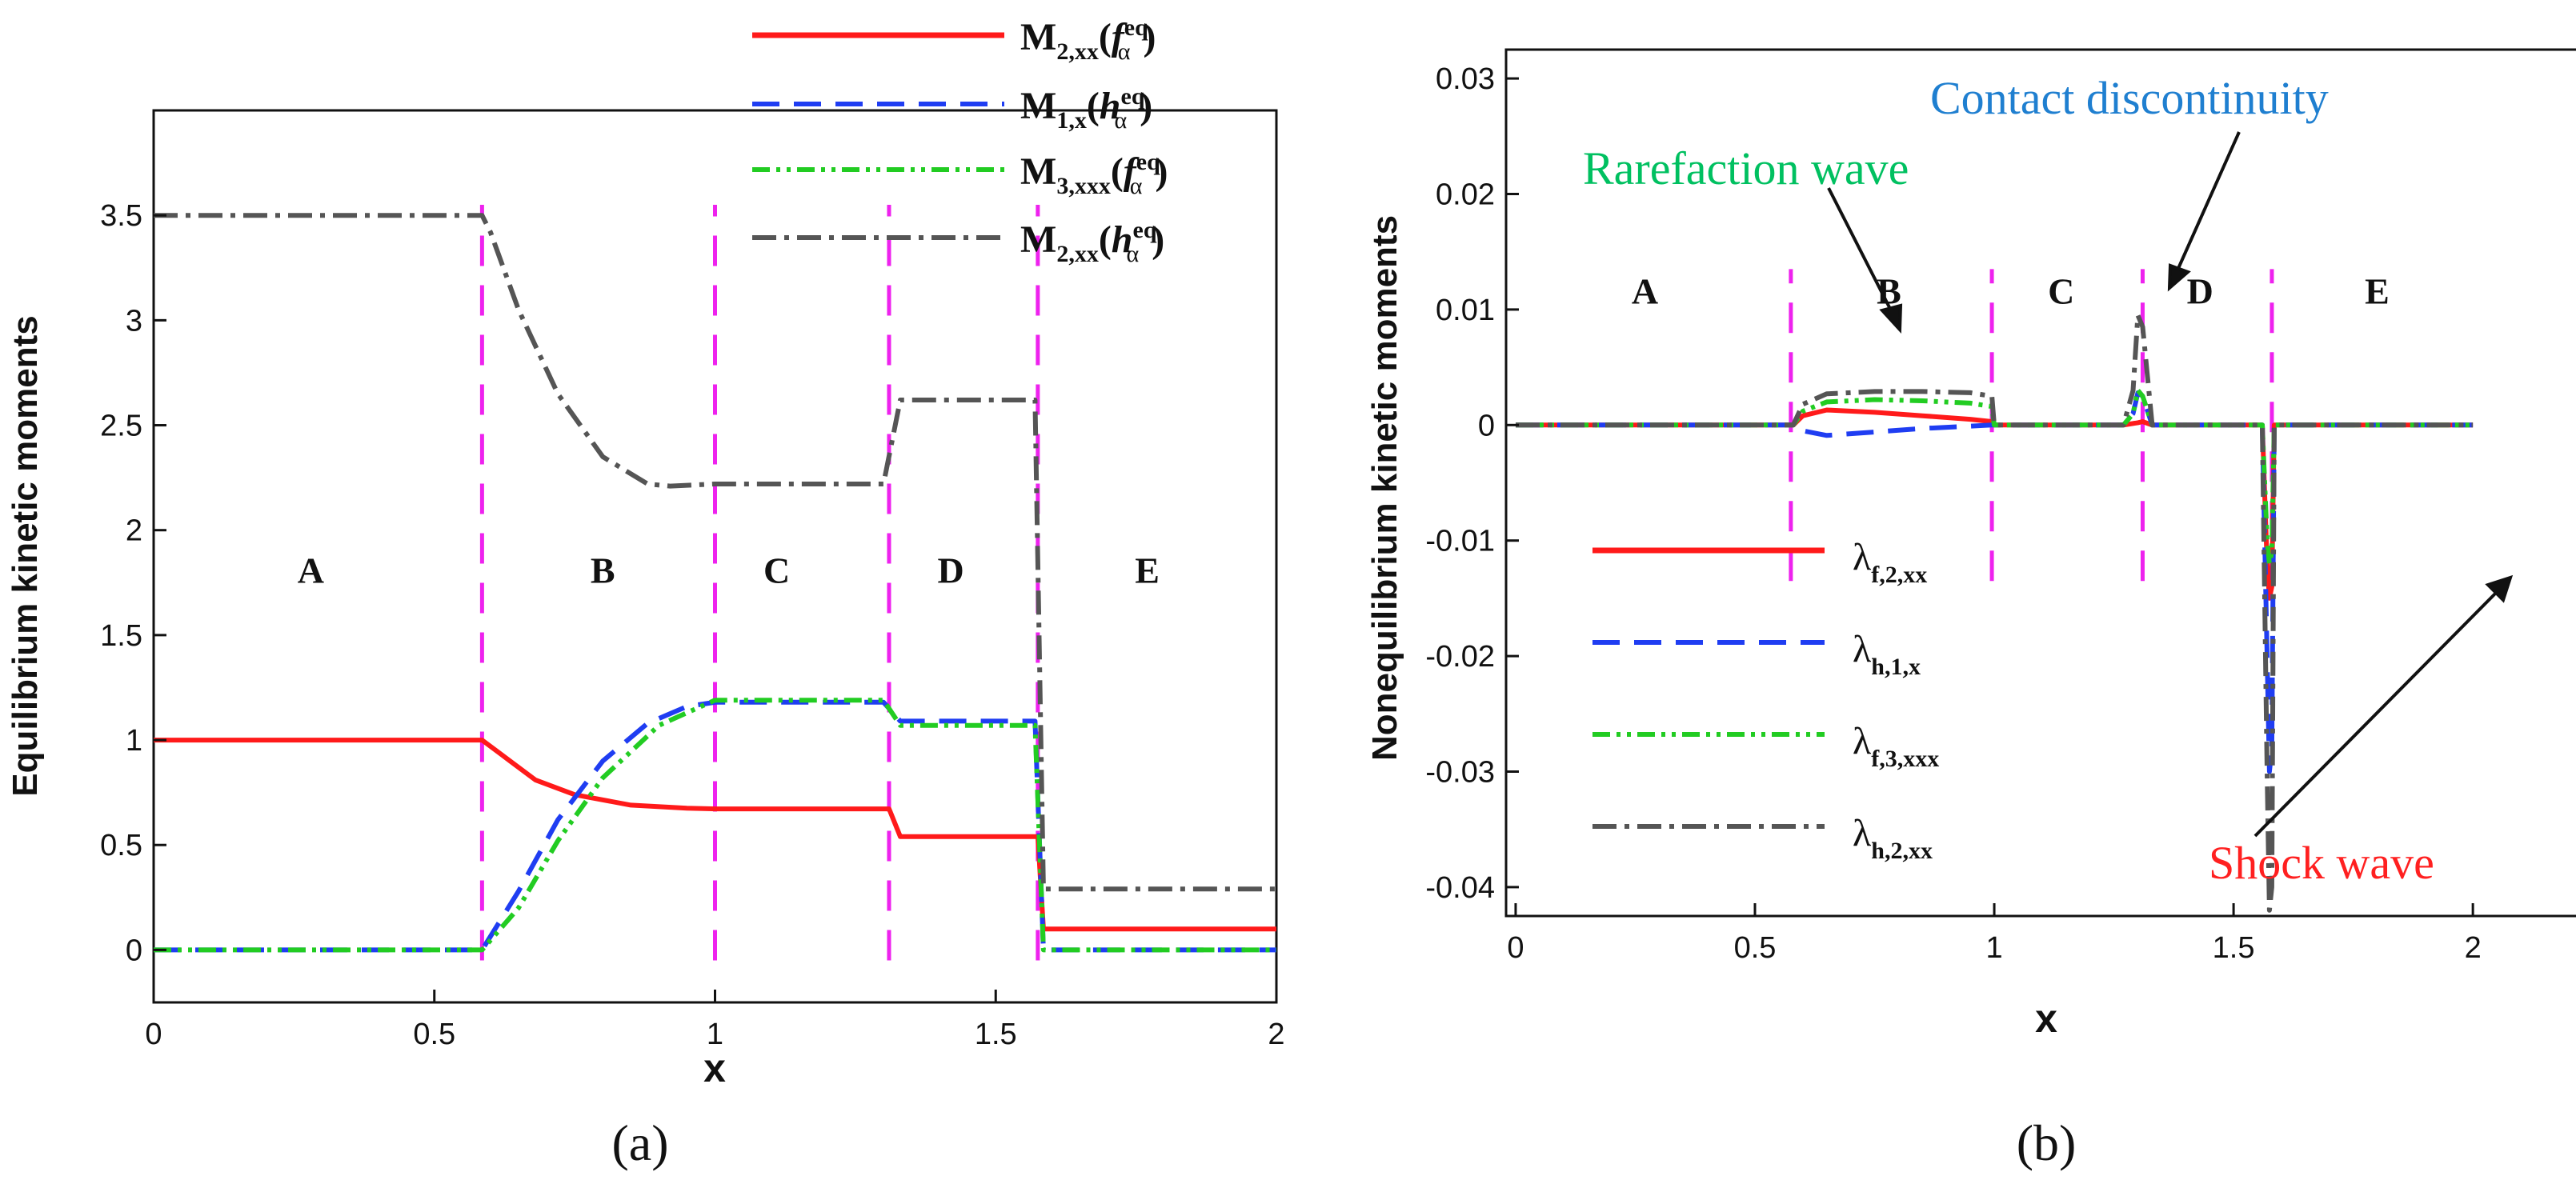  I want to click on panel-b-ytick-label-4: -0.01, so click(1460, 541).